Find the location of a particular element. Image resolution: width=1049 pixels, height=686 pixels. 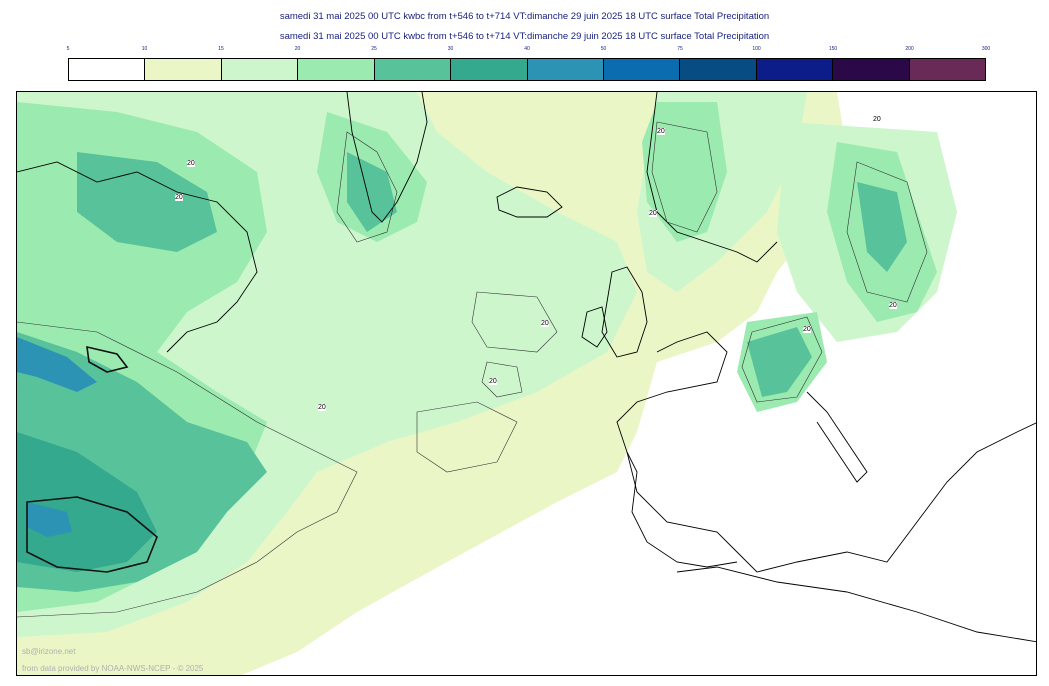

coastline-europe is located at coordinates (826, 452).